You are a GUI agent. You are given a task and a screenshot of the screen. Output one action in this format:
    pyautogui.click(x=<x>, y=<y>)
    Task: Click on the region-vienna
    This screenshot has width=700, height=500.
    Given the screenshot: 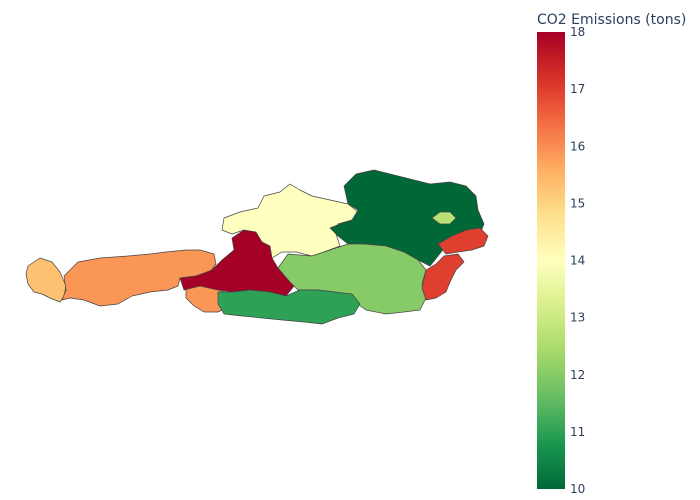 What is the action you would take?
    pyautogui.click(x=444, y=218)
    